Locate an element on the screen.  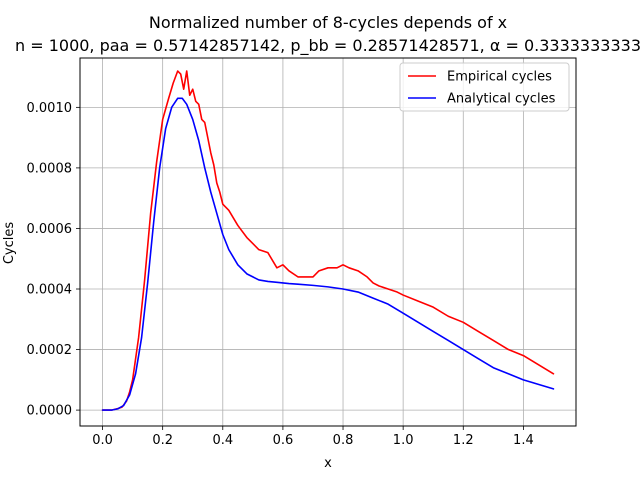
x-tick-label: 1.0 is located at coordinates (403, 440).